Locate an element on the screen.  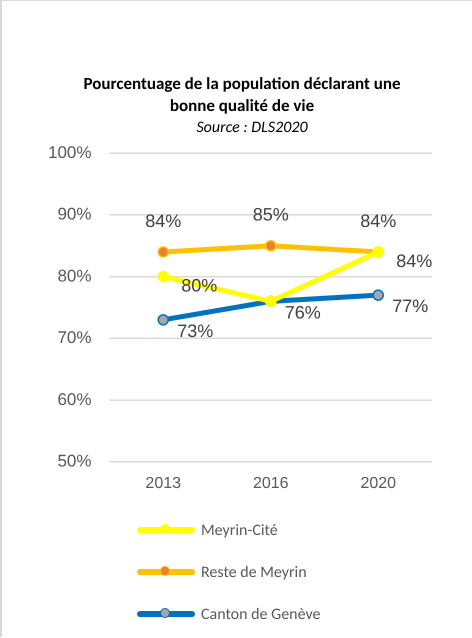
y-tick-label: 100% is located at coordinates (70, 152).